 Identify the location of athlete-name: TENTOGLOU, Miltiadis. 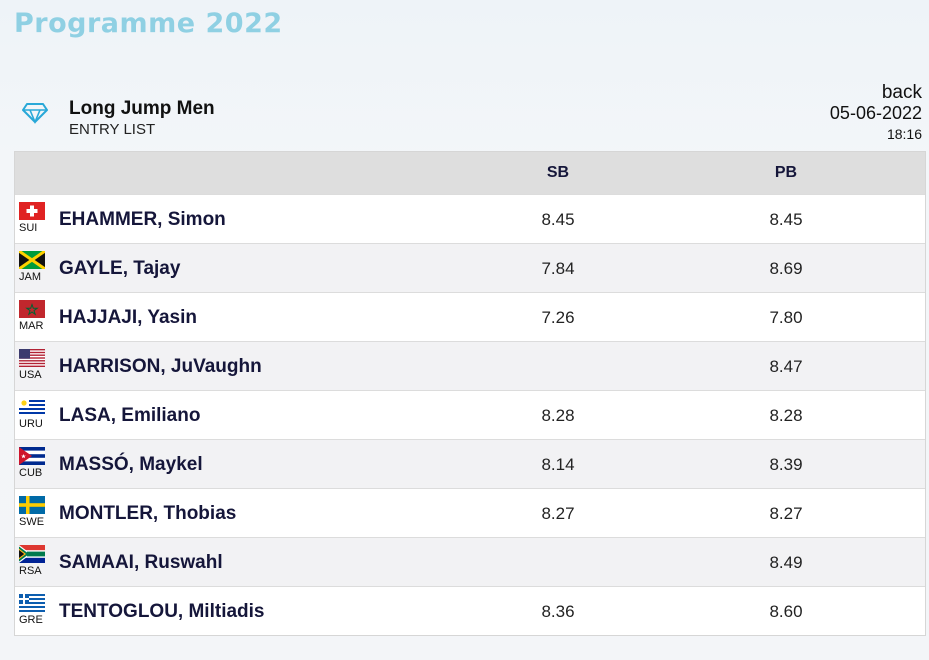
(162, 611).